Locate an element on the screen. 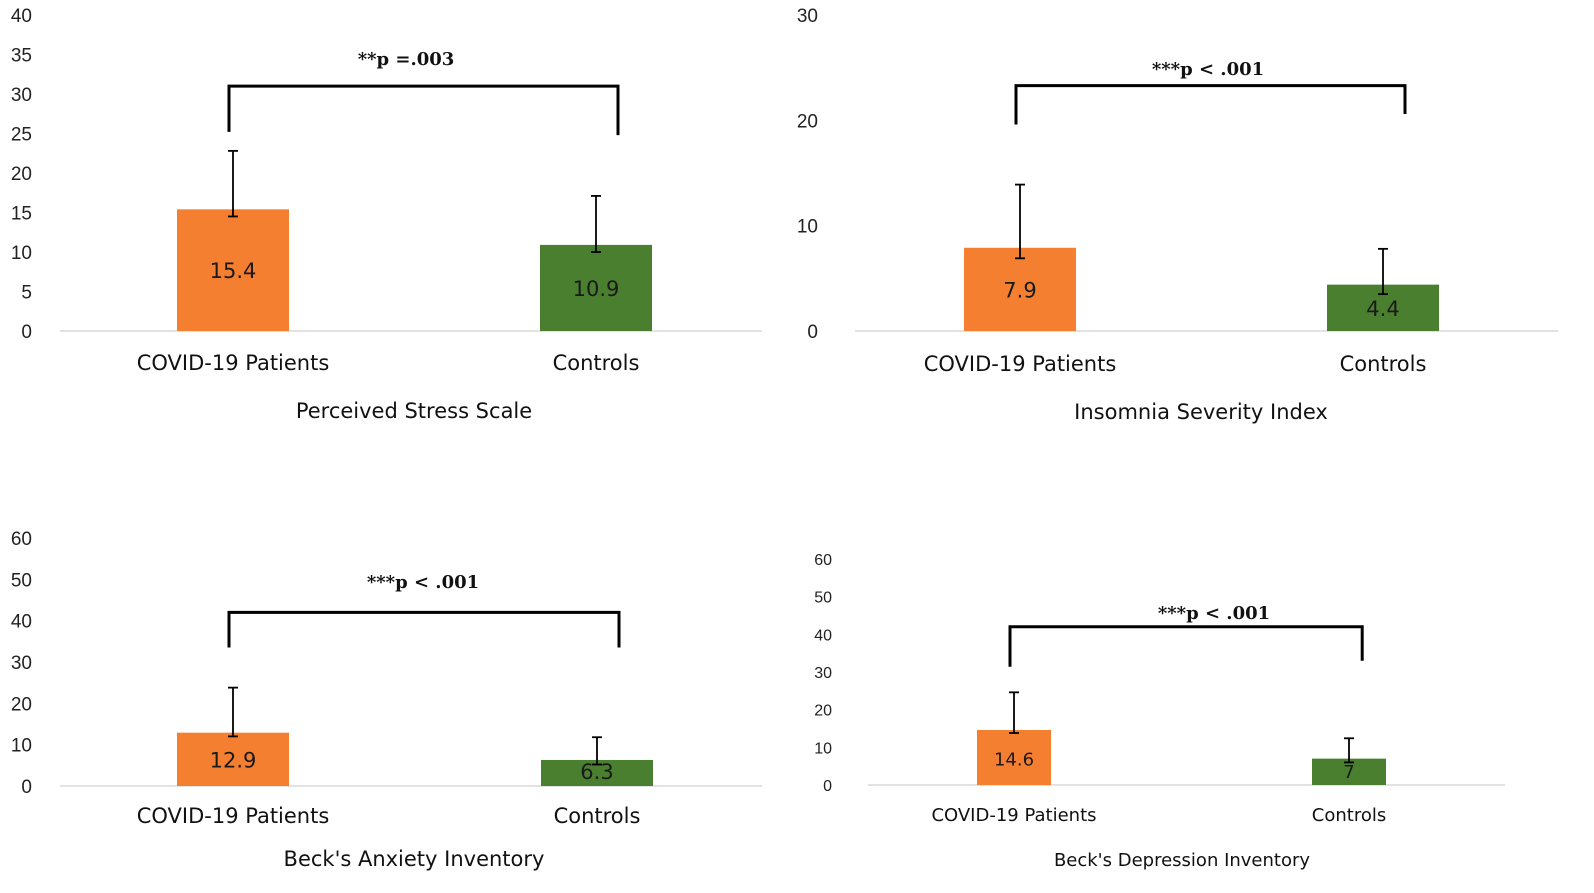 The image size is (1594, 893). data-label: 10.9 is located at coordinates (596, 289).